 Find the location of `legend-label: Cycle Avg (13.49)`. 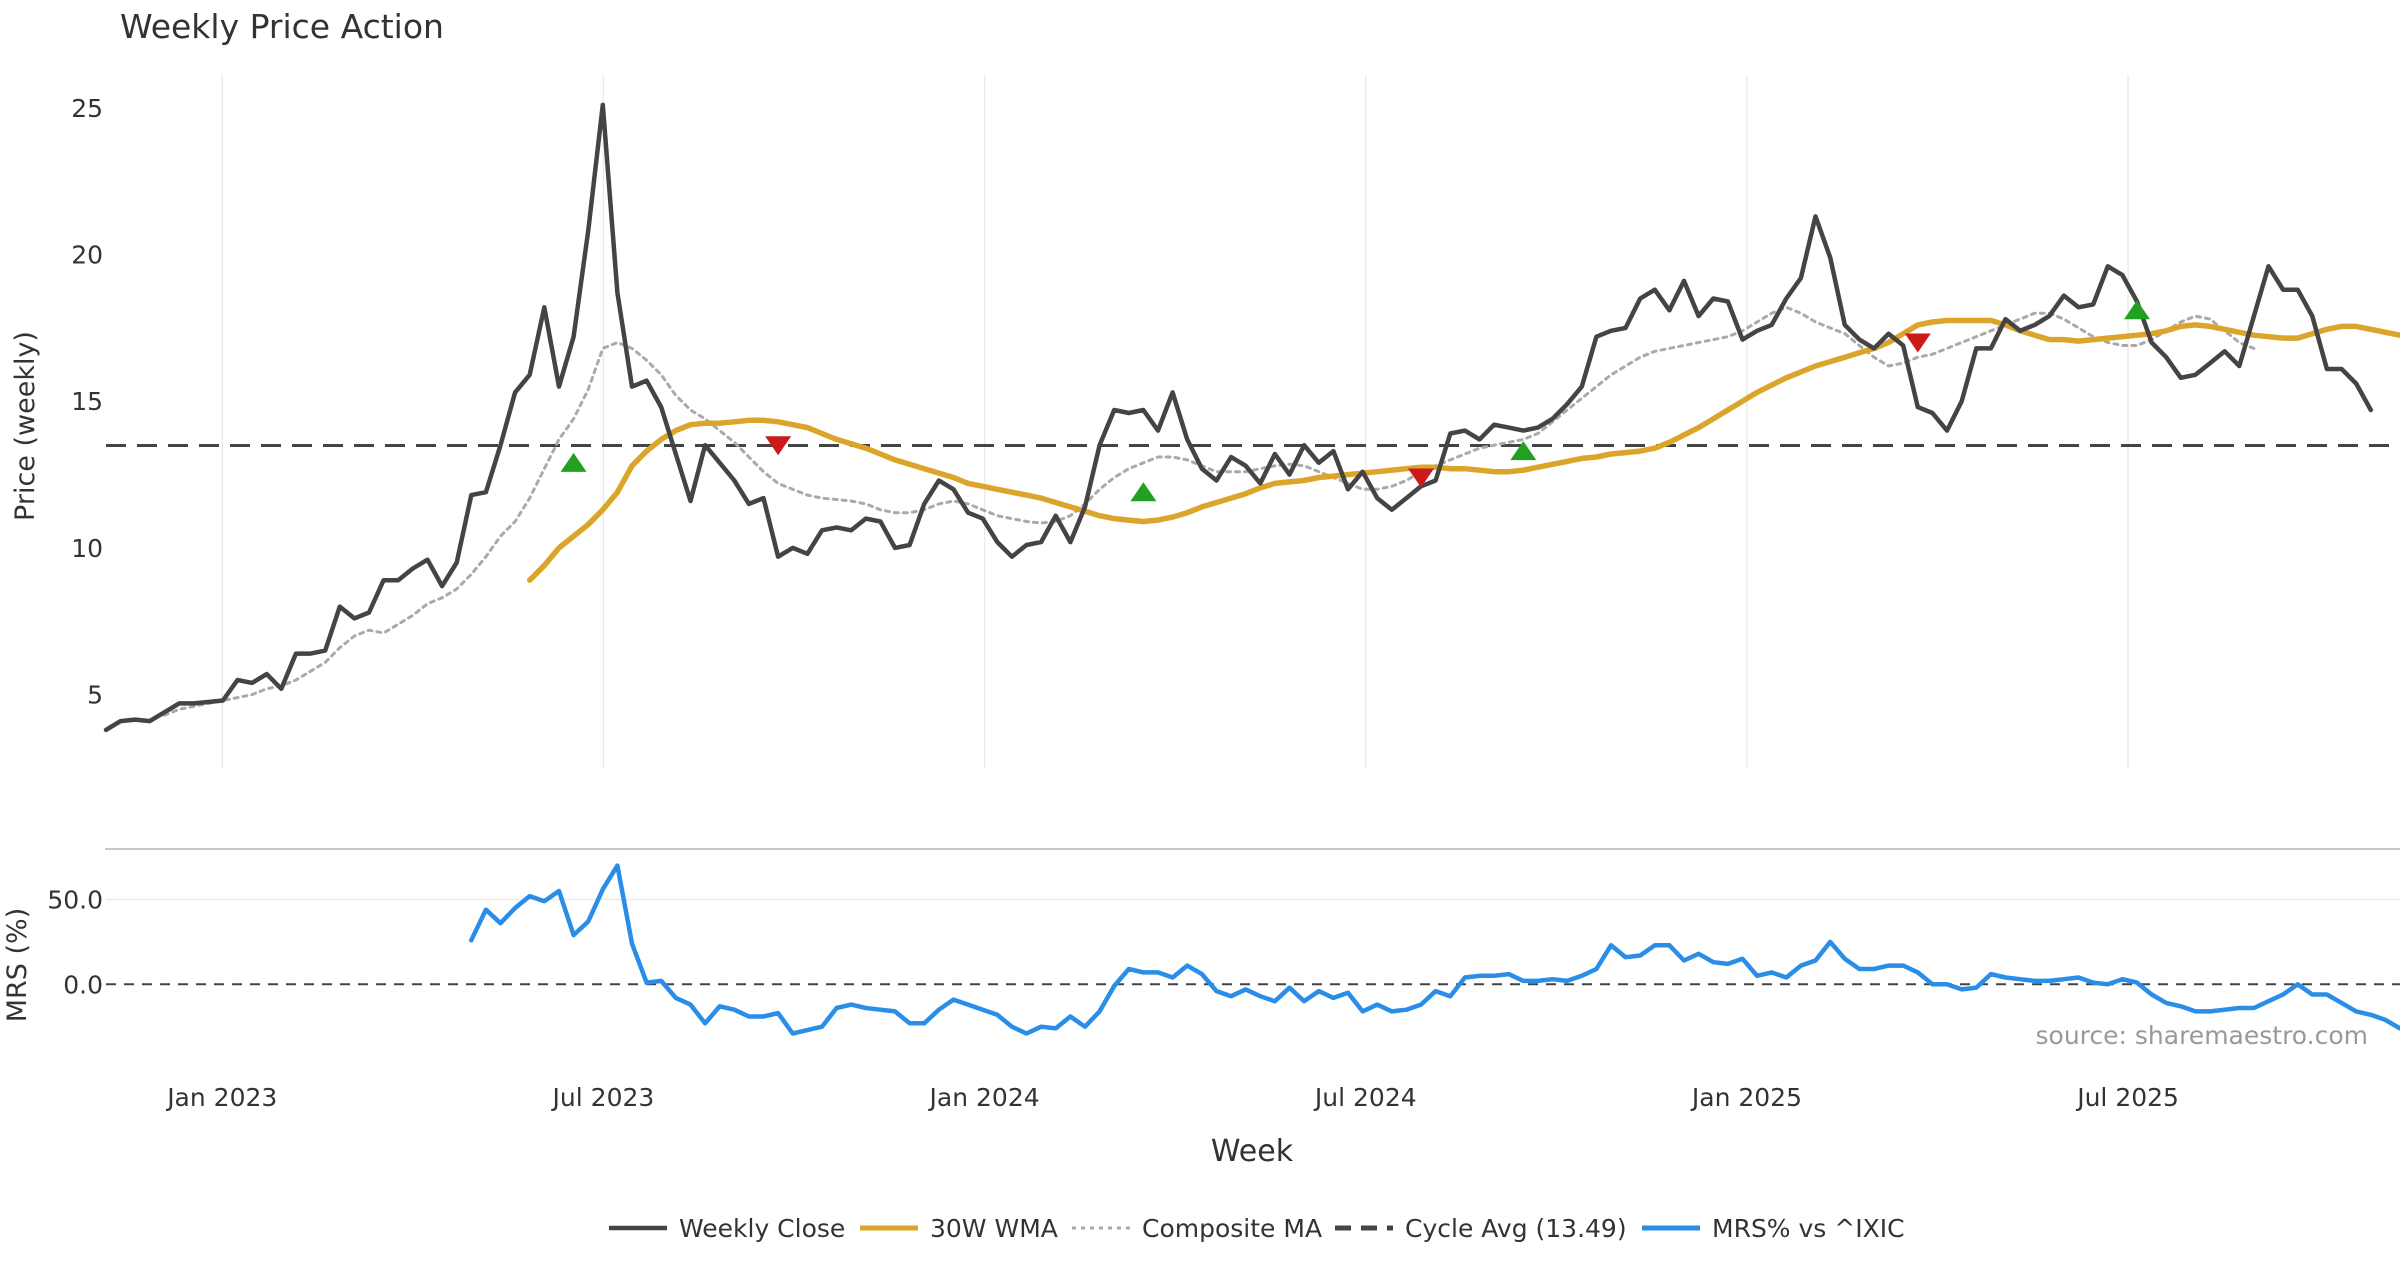

legend-label: Cycle Avg (13.49) is located at coordinates (1516, 1228).